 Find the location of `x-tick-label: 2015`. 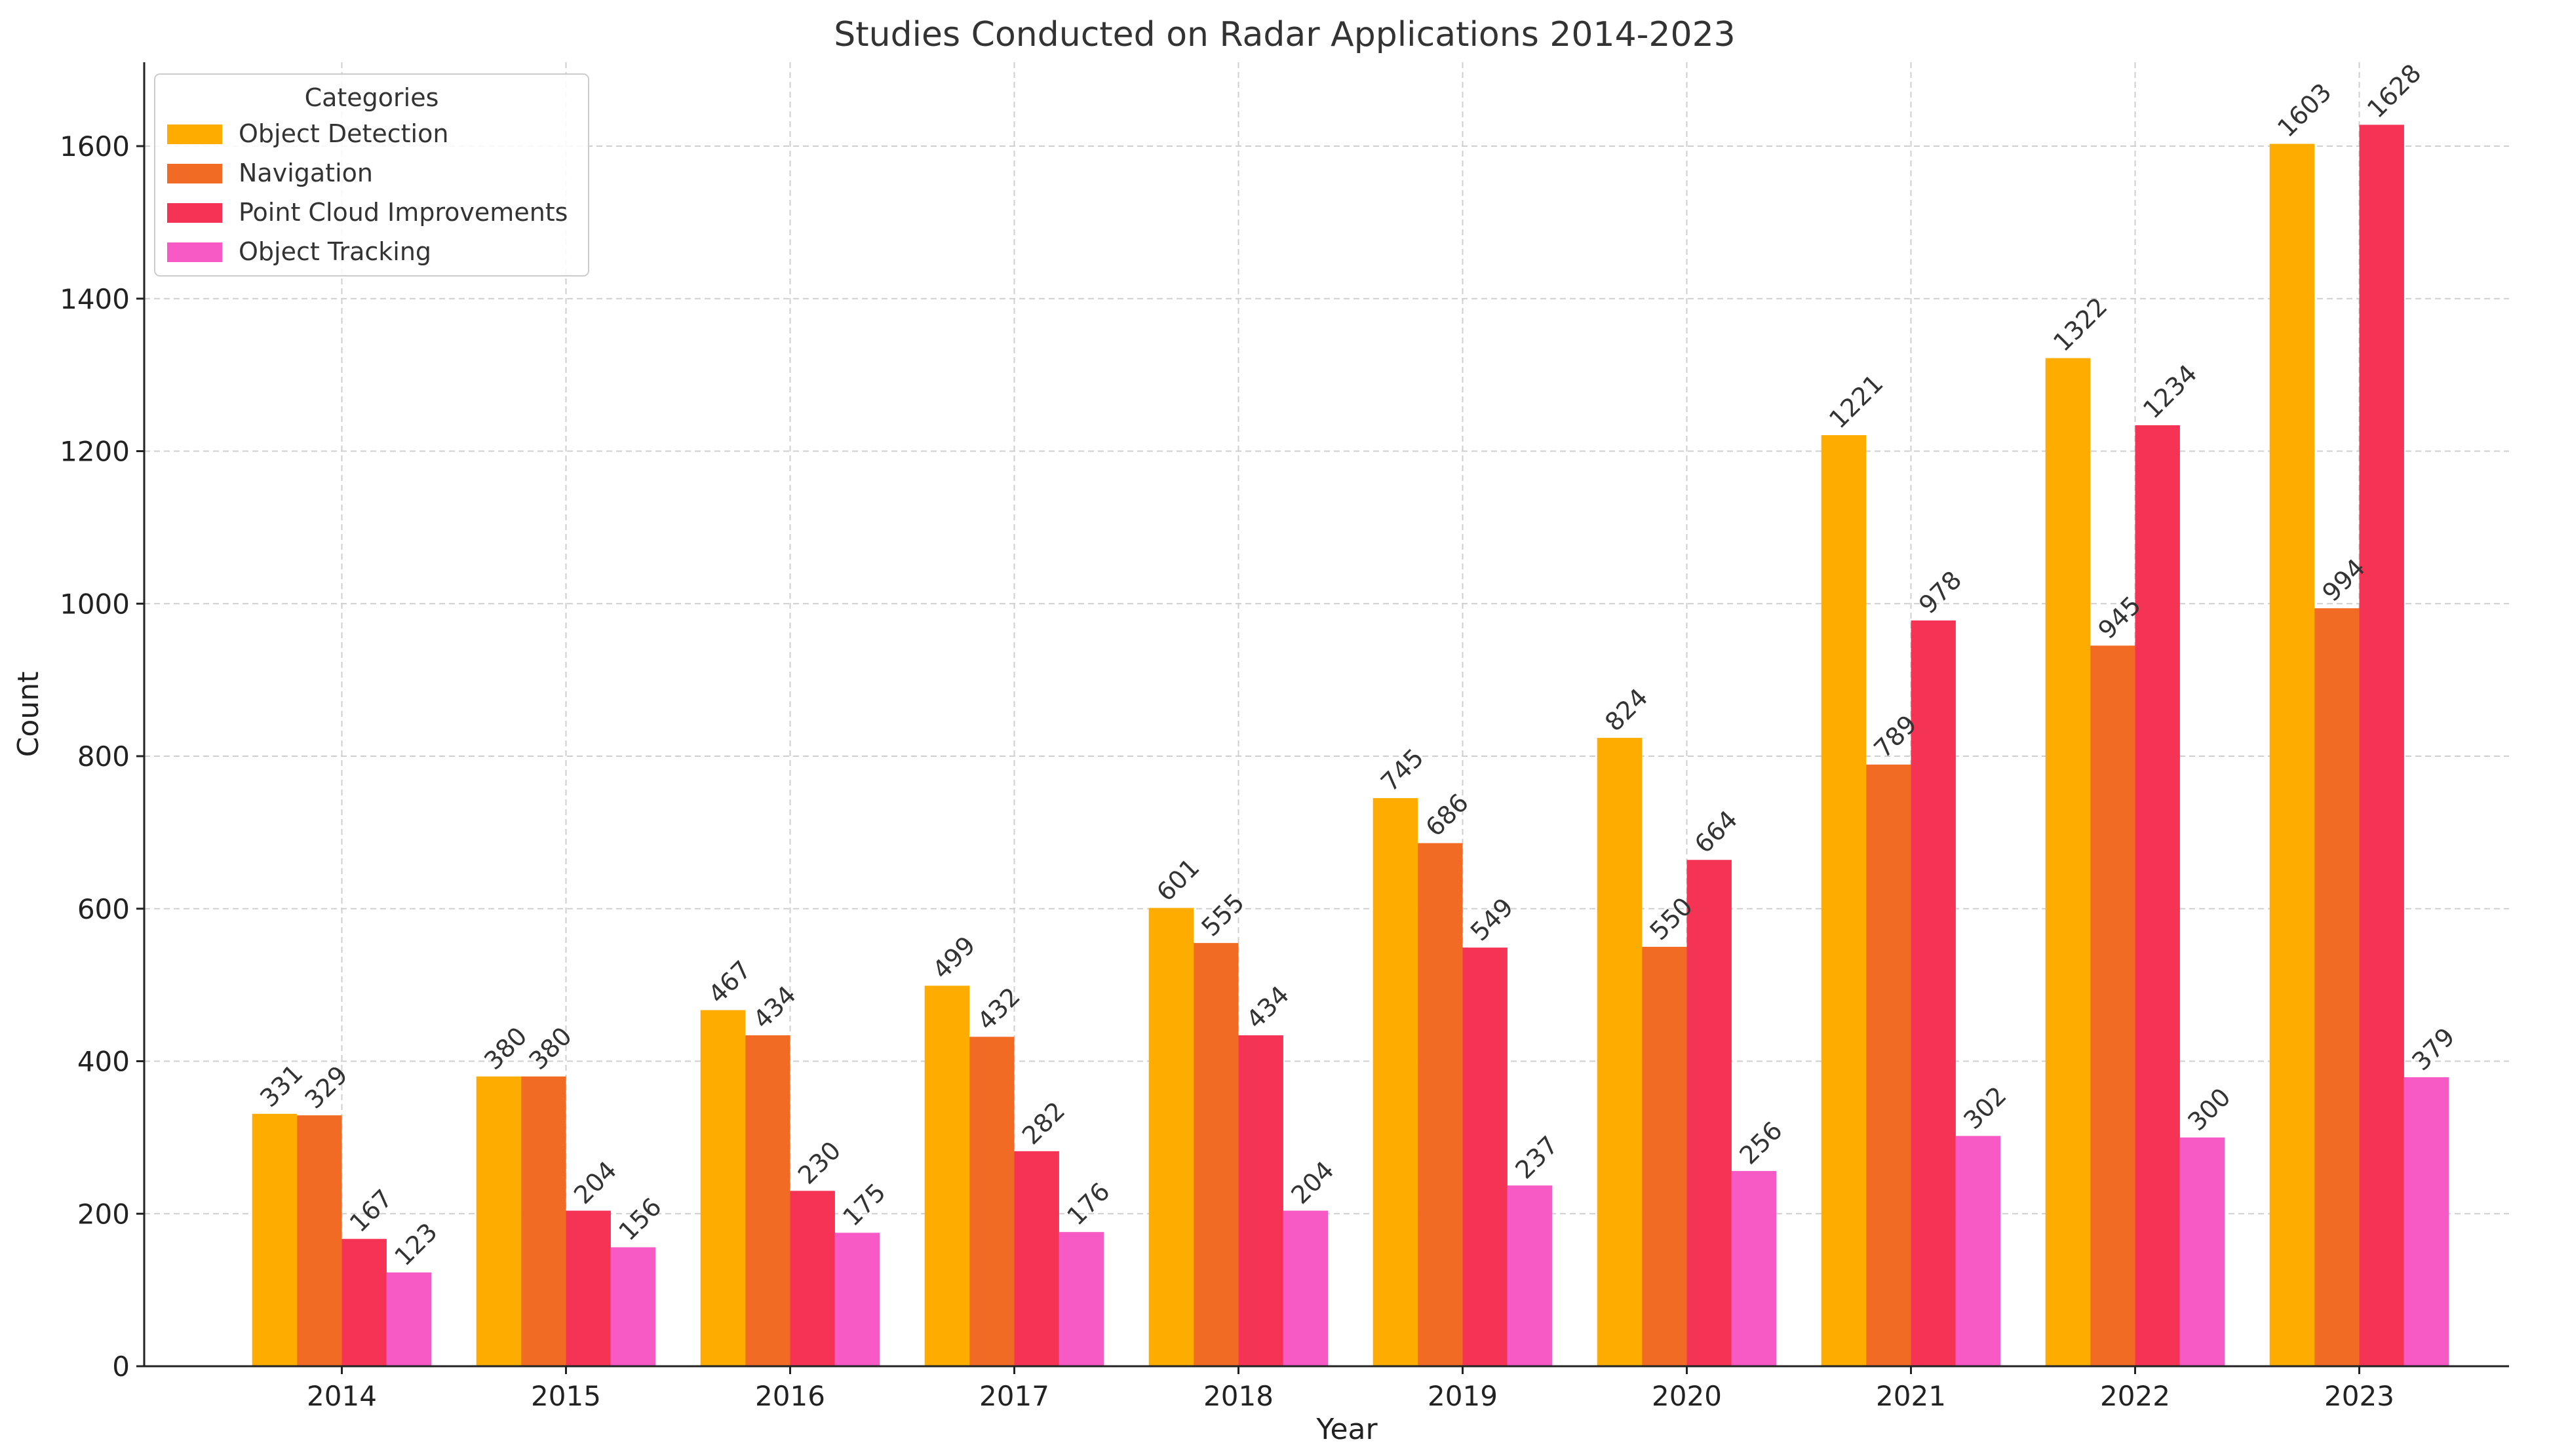

x-tick-label: 2015 is located at coordinates (566, 1396).